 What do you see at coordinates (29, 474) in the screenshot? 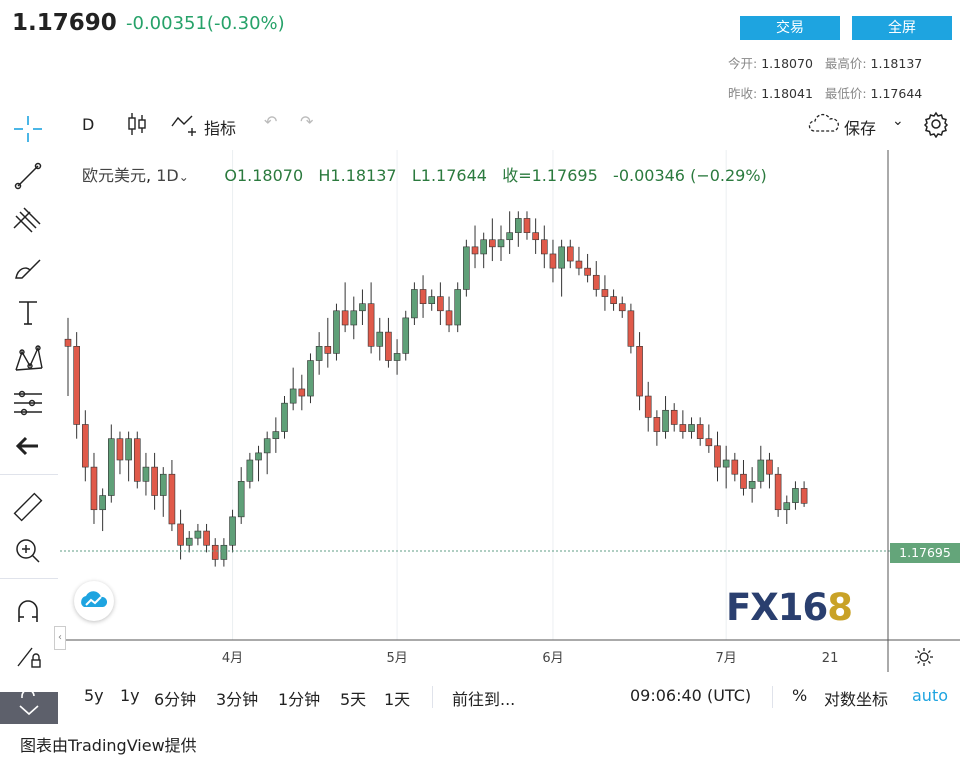
I see `toolbar-divider` at bounding box center [29, 474].